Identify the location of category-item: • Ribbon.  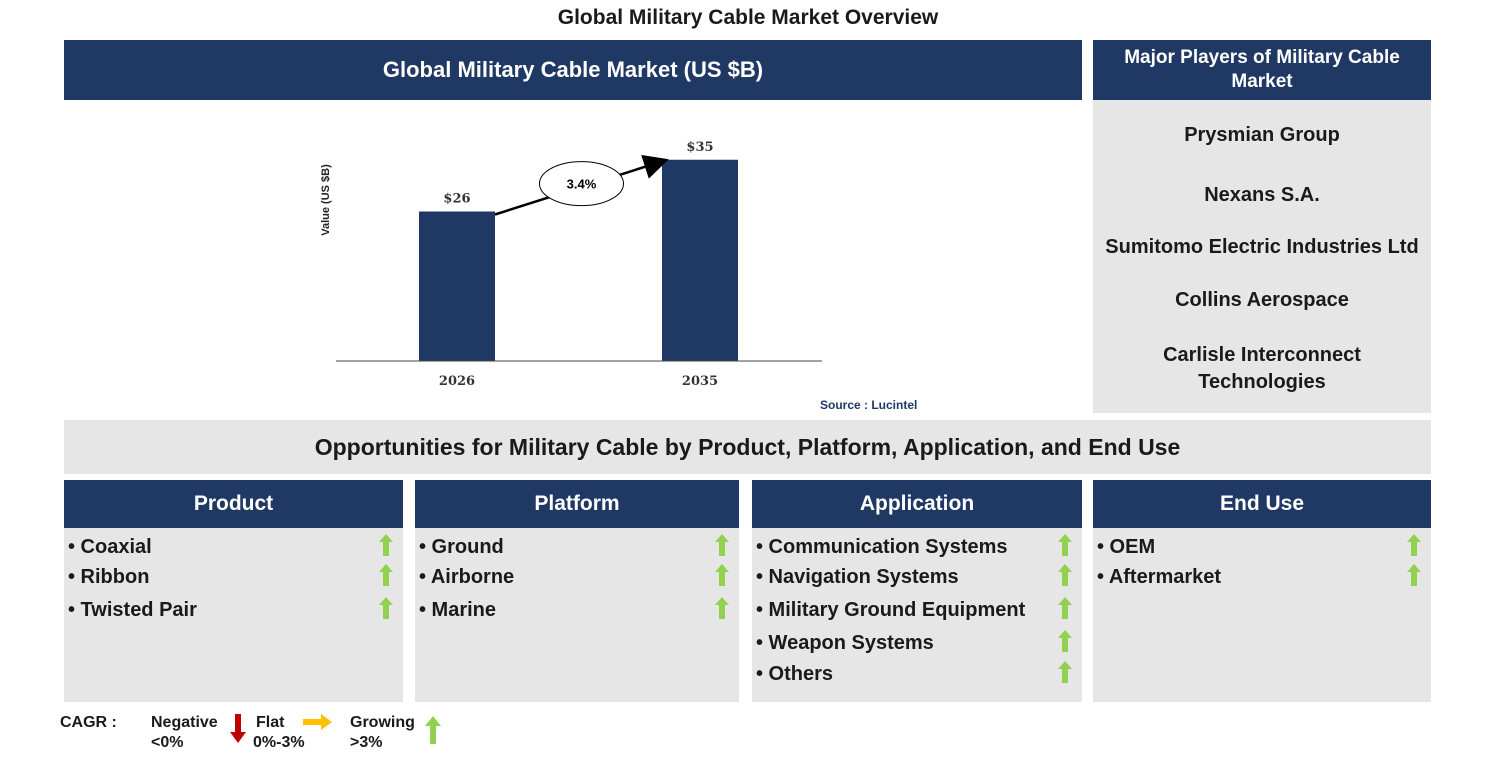
(109, 577).